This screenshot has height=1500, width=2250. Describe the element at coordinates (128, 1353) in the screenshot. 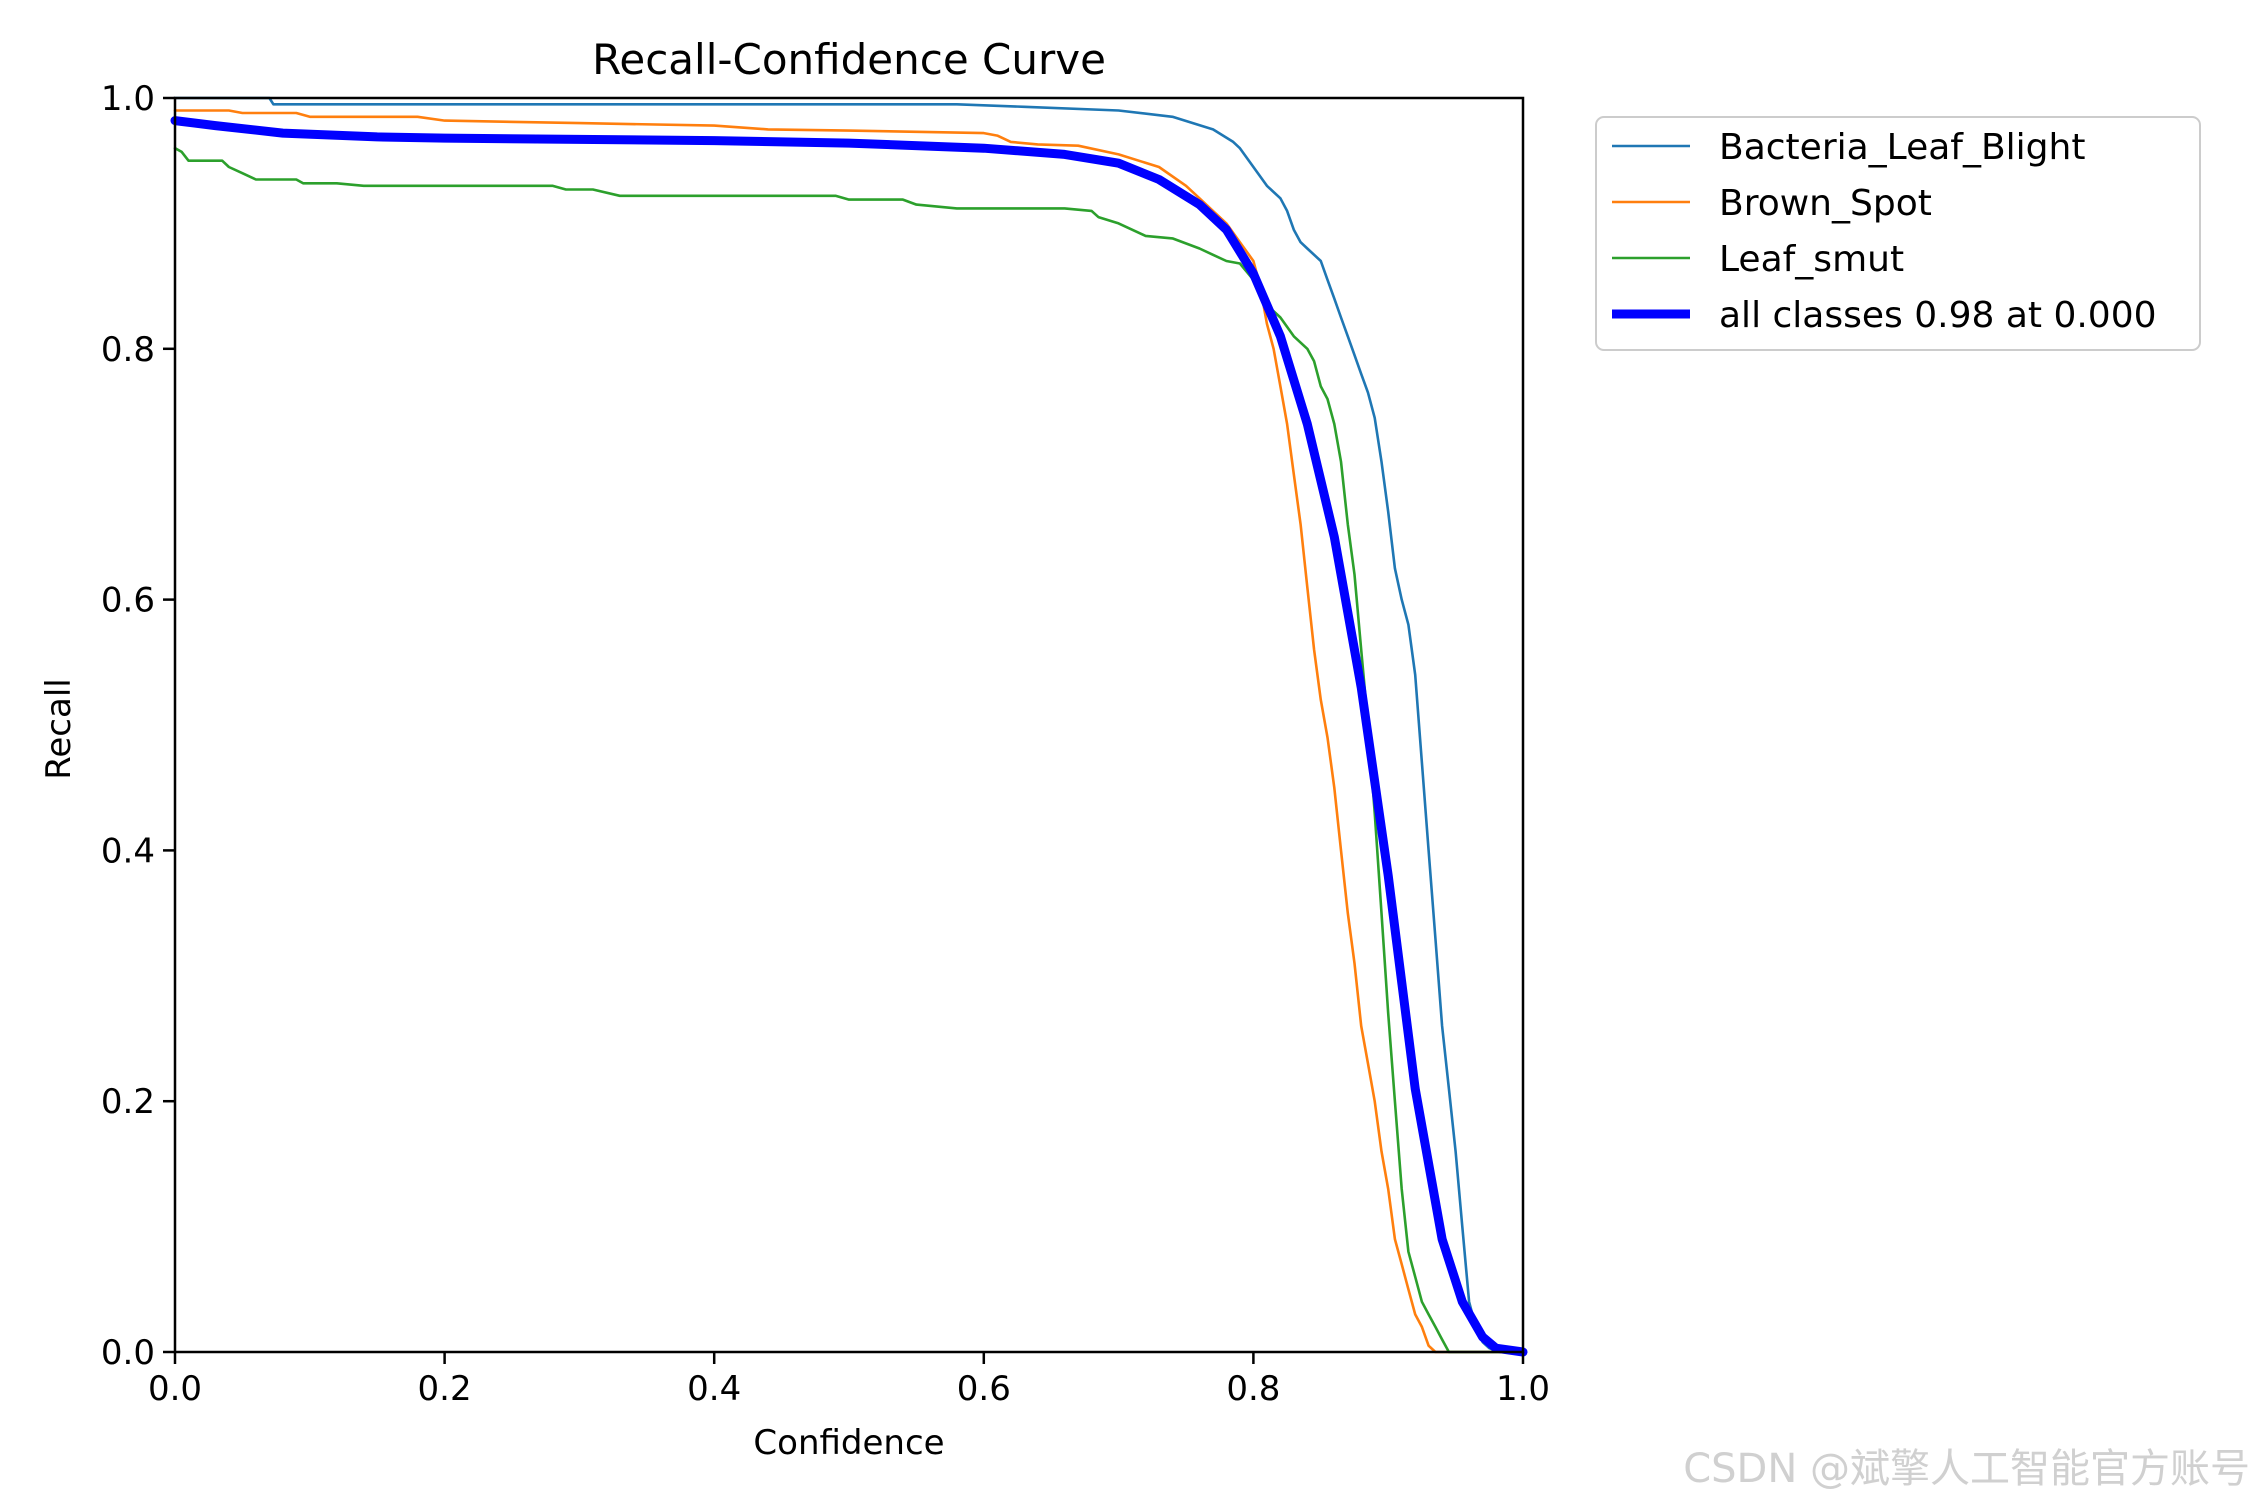

I see `y-tick-label: 0.0` at that location.